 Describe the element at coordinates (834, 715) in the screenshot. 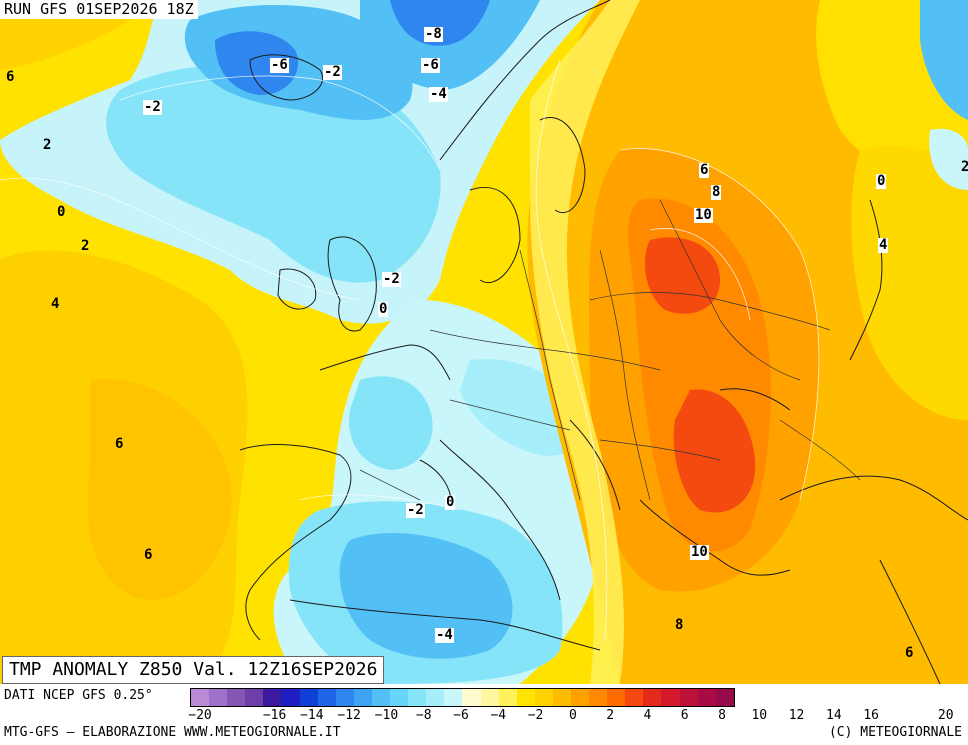

I see `color-scale-tick-label: 14` at that location.